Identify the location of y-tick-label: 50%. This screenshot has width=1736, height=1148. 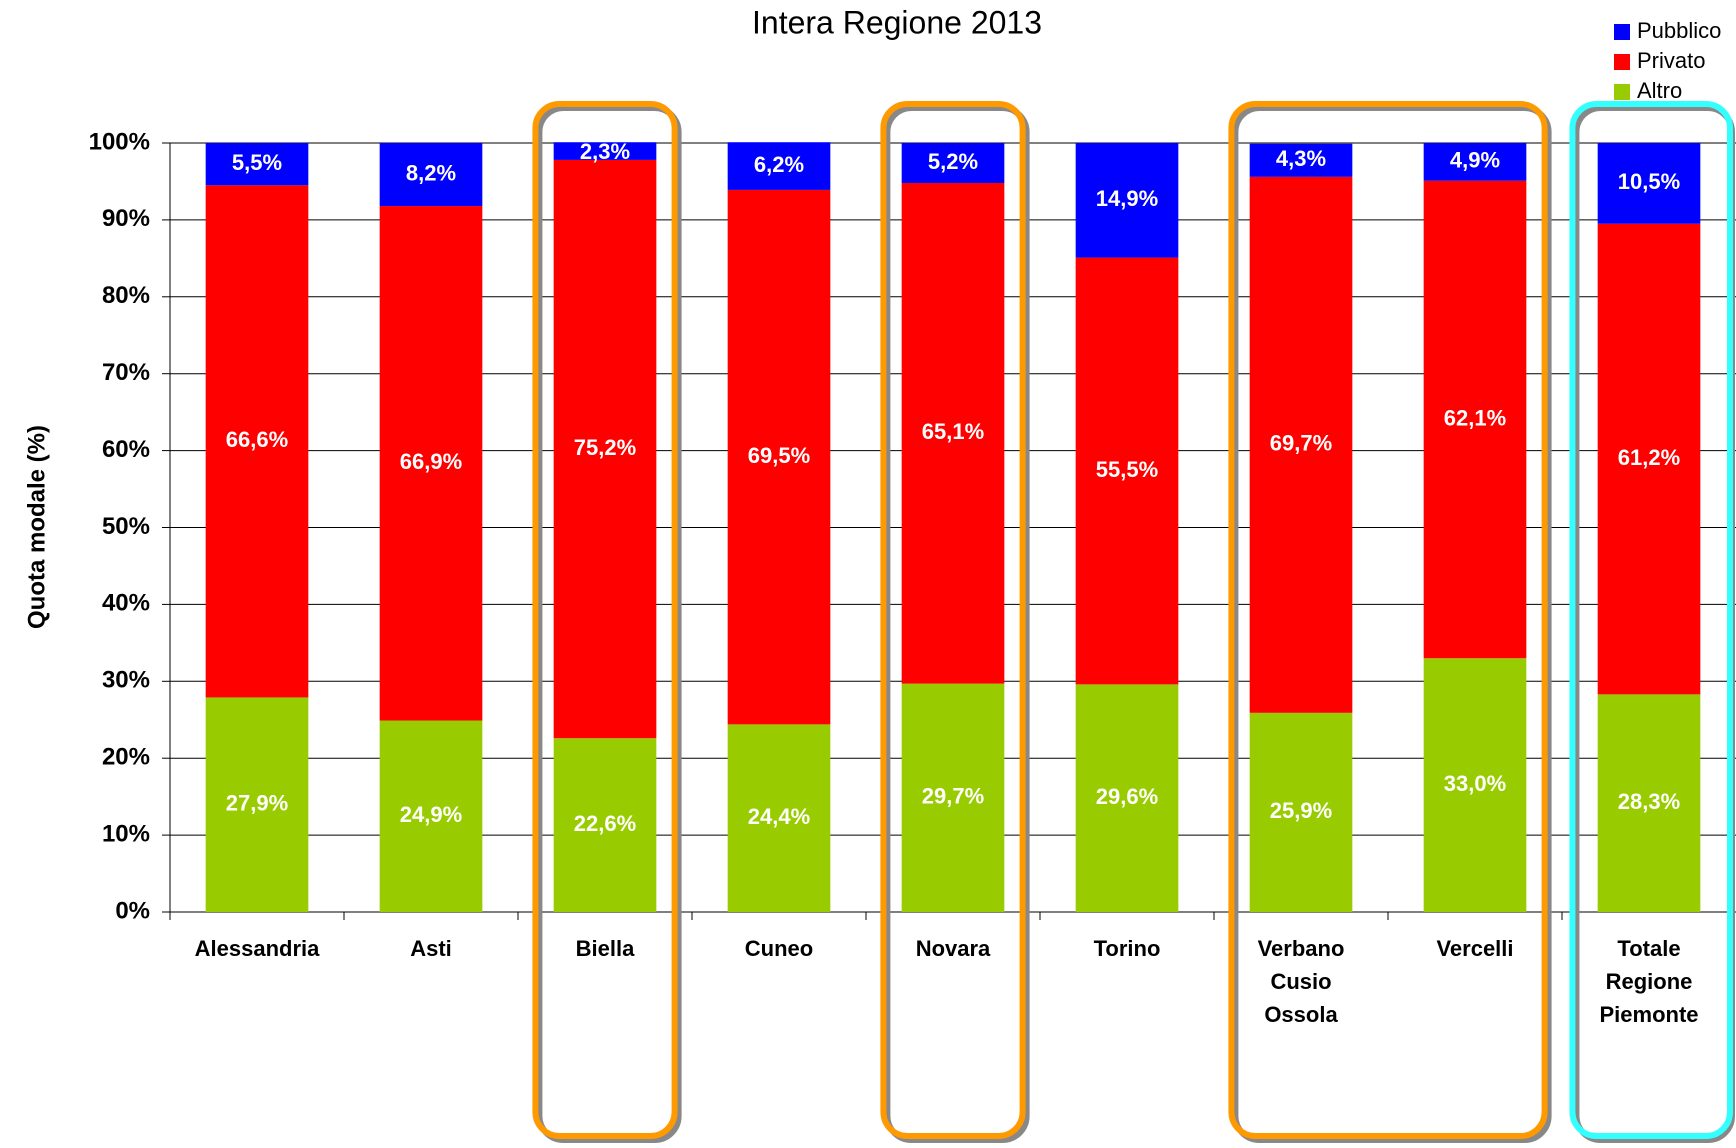
(126, 526).